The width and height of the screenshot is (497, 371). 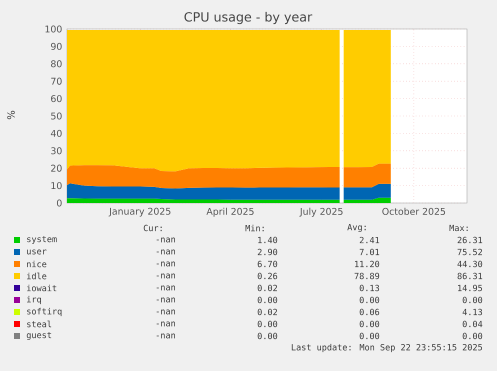 What do you see at coordinates (36, 252) in the screenshot?
I see `legend-label: user` at bounding box center [36, 252].